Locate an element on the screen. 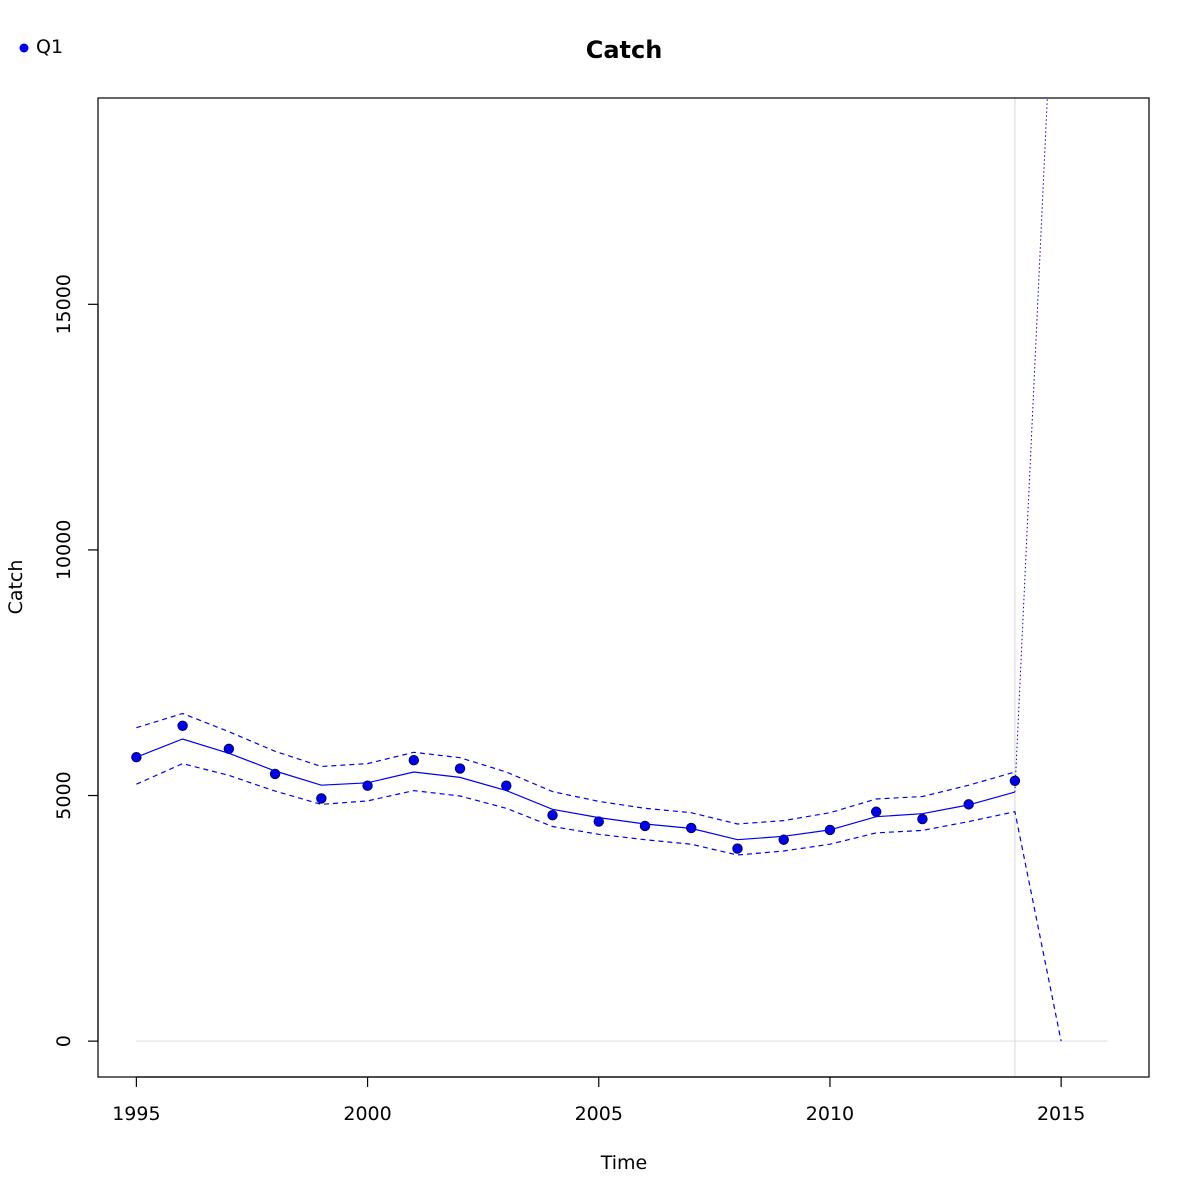 Image resolution: width=1200 pixels, height=1200 pixels. x-tick-label: 2015 is located at coordinates (1061, 1114).